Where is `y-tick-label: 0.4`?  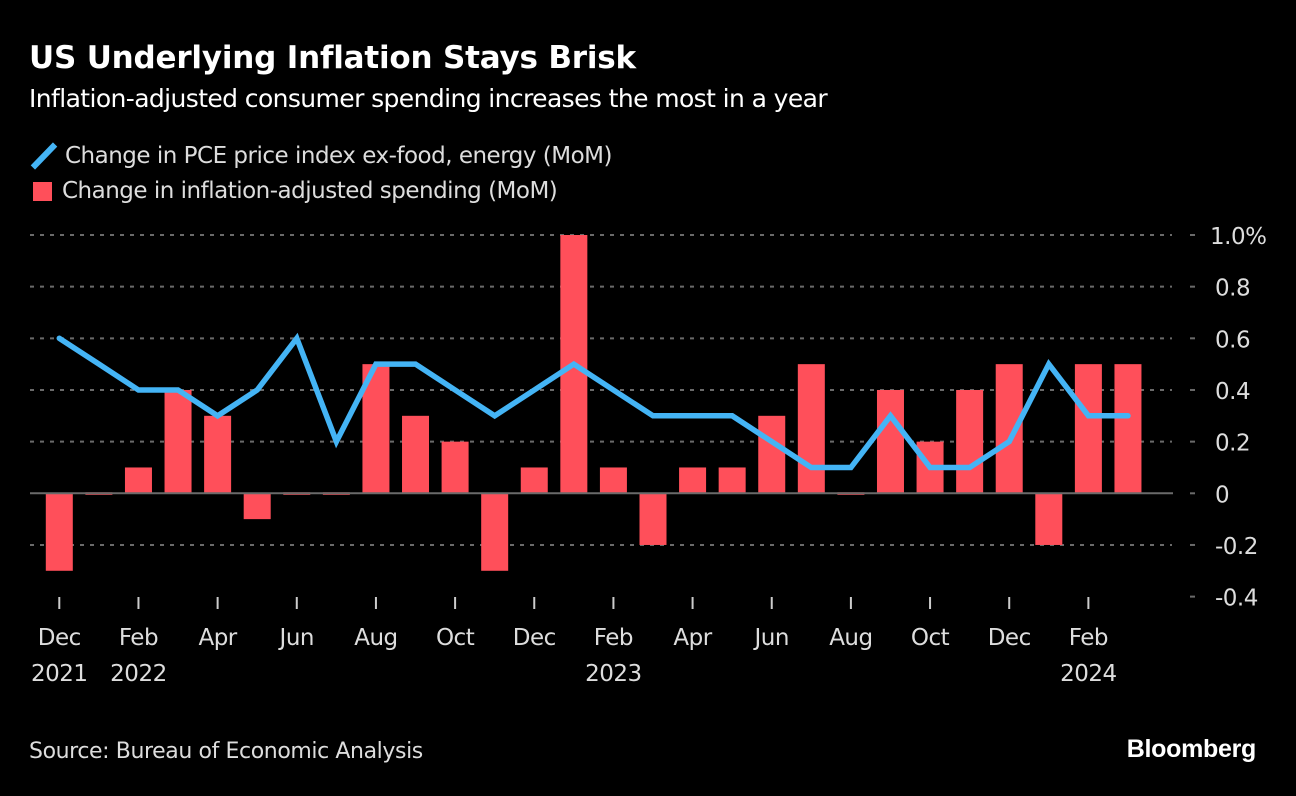 y-tick-label: 0.4 is located at coordinates (1232, 392).